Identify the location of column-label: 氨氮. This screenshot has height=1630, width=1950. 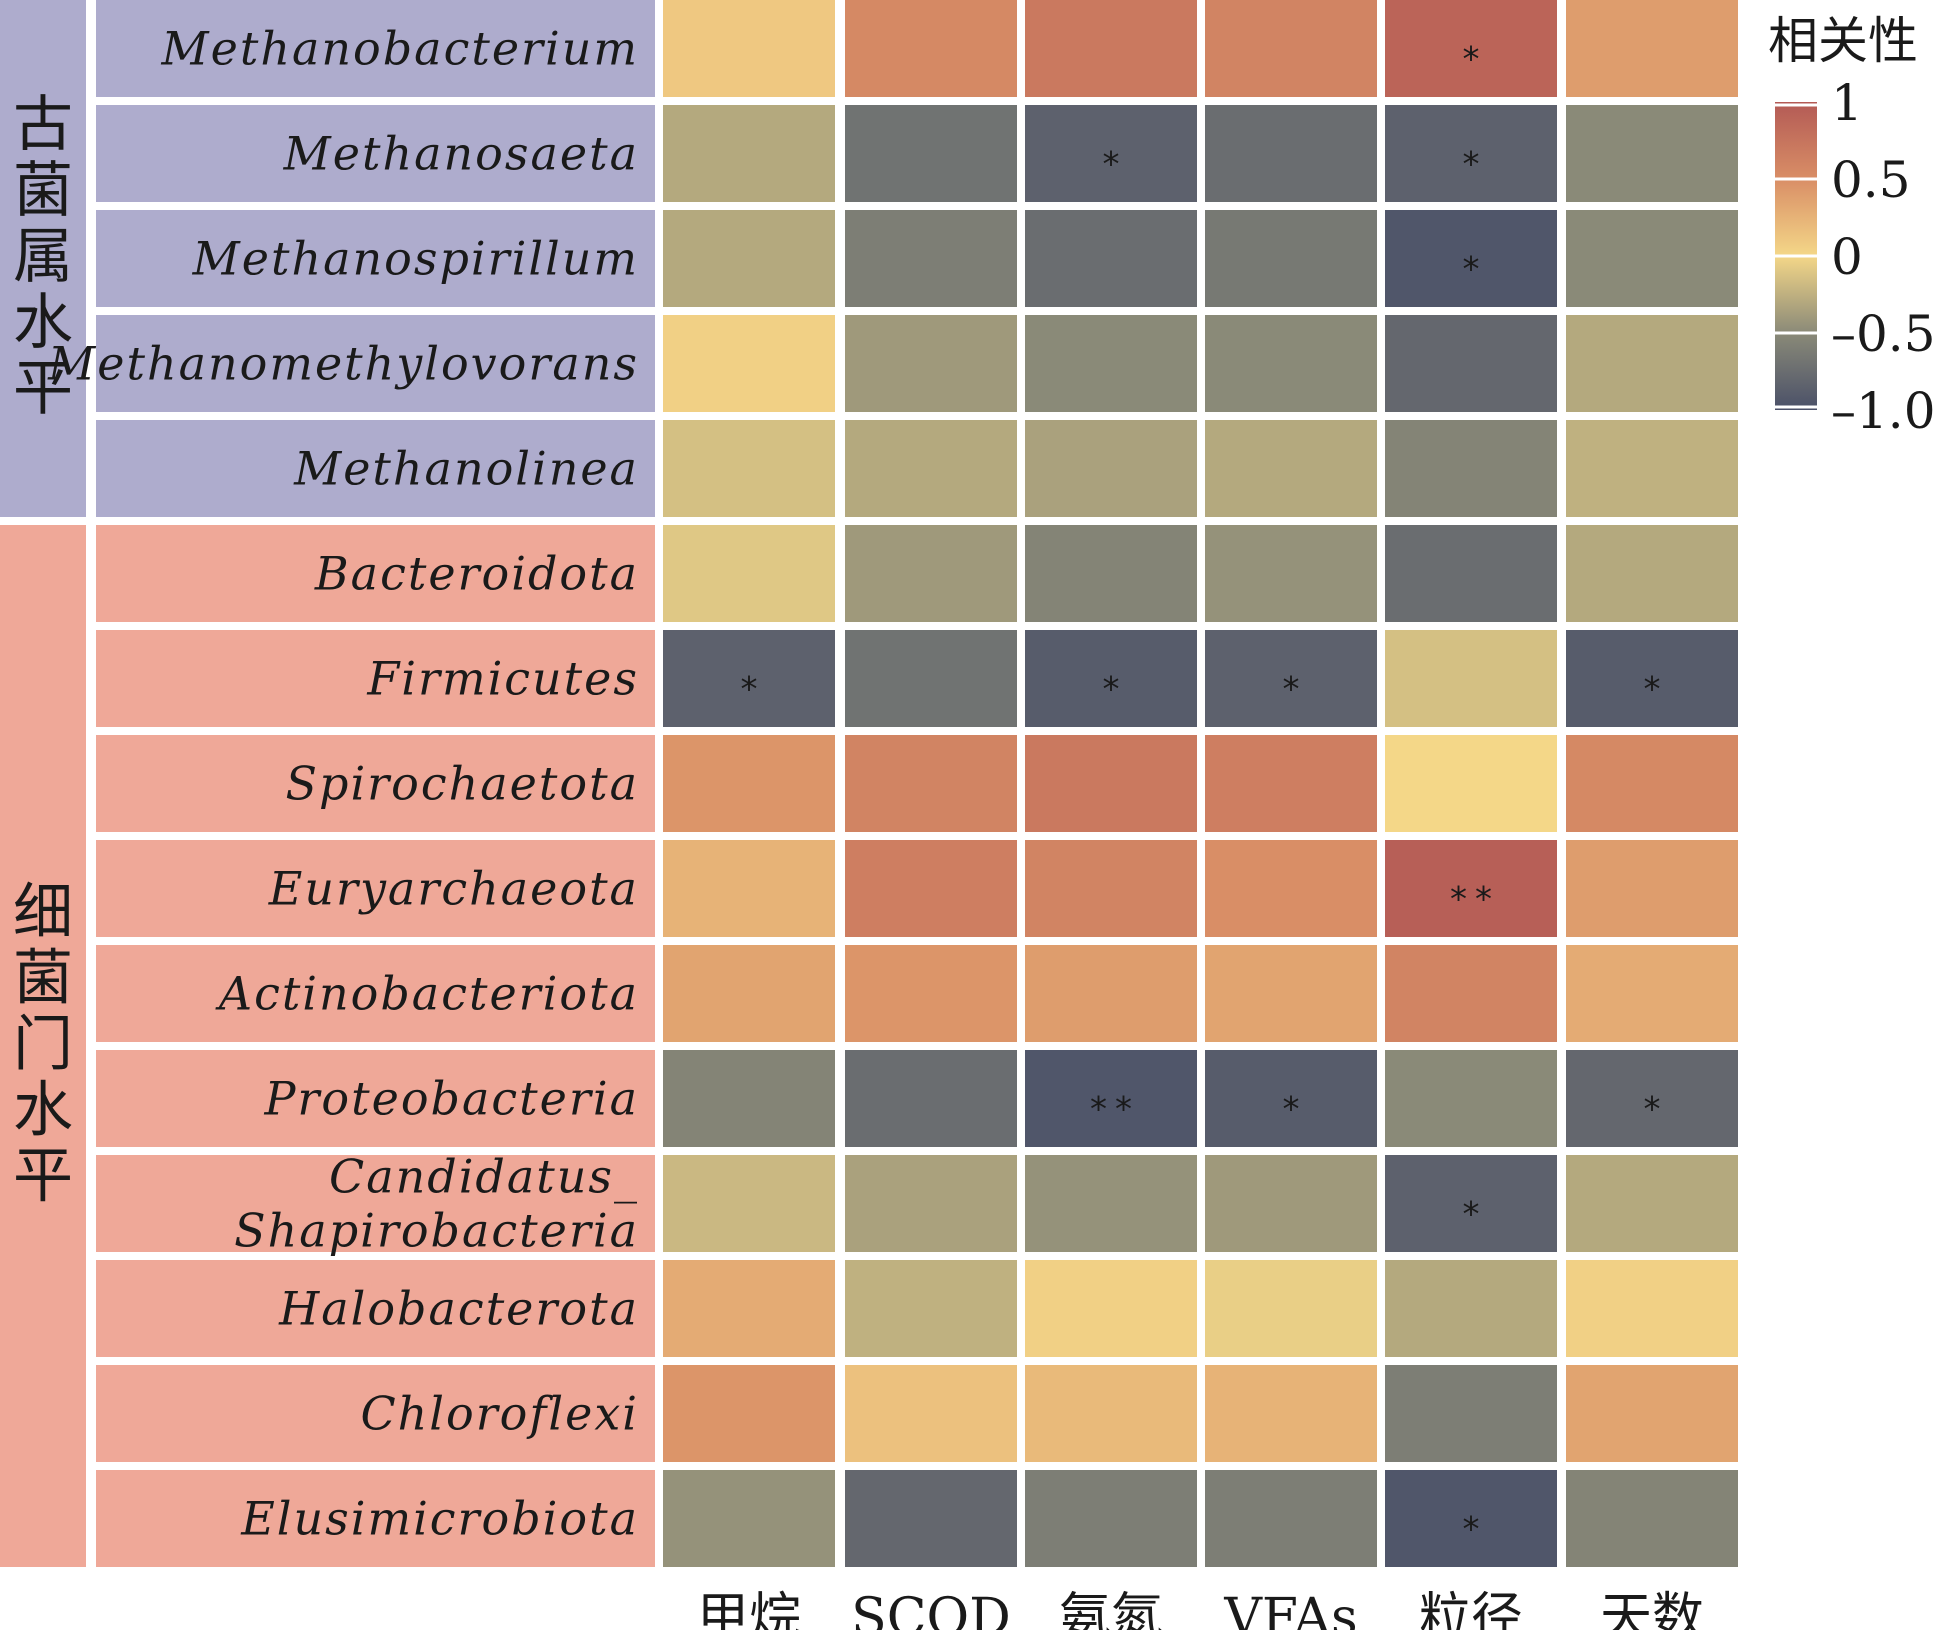
(1111, 1609).